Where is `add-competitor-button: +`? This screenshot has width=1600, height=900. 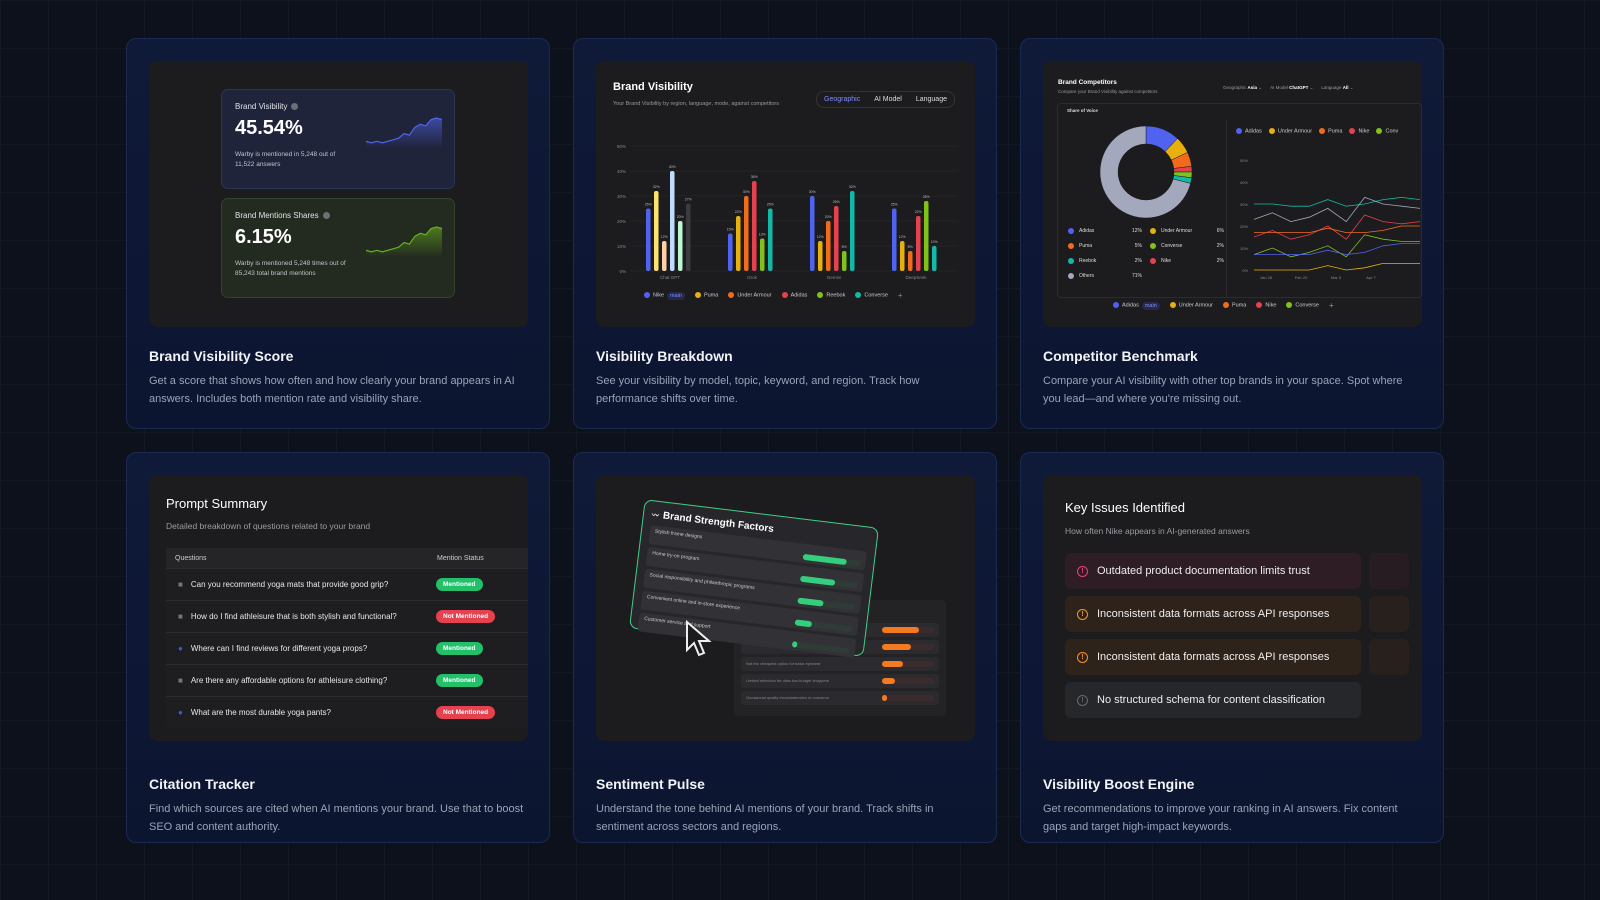 add-competitor-button: + is located at coordinates (1331, 305).